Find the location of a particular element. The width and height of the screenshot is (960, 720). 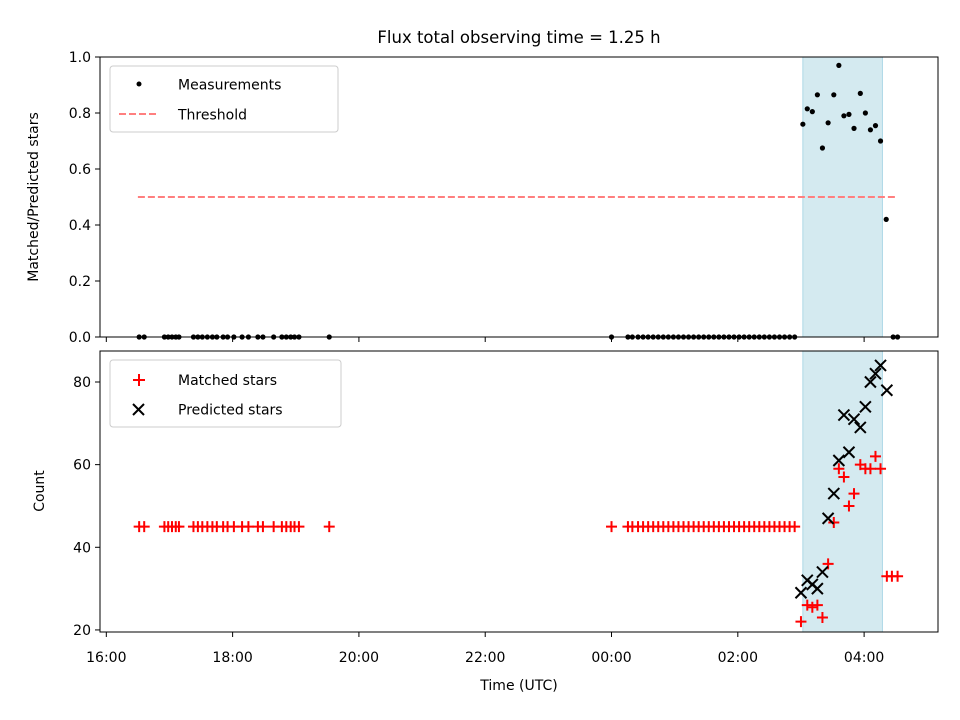

legend-matched-marker is located at coordinates (139, 380).